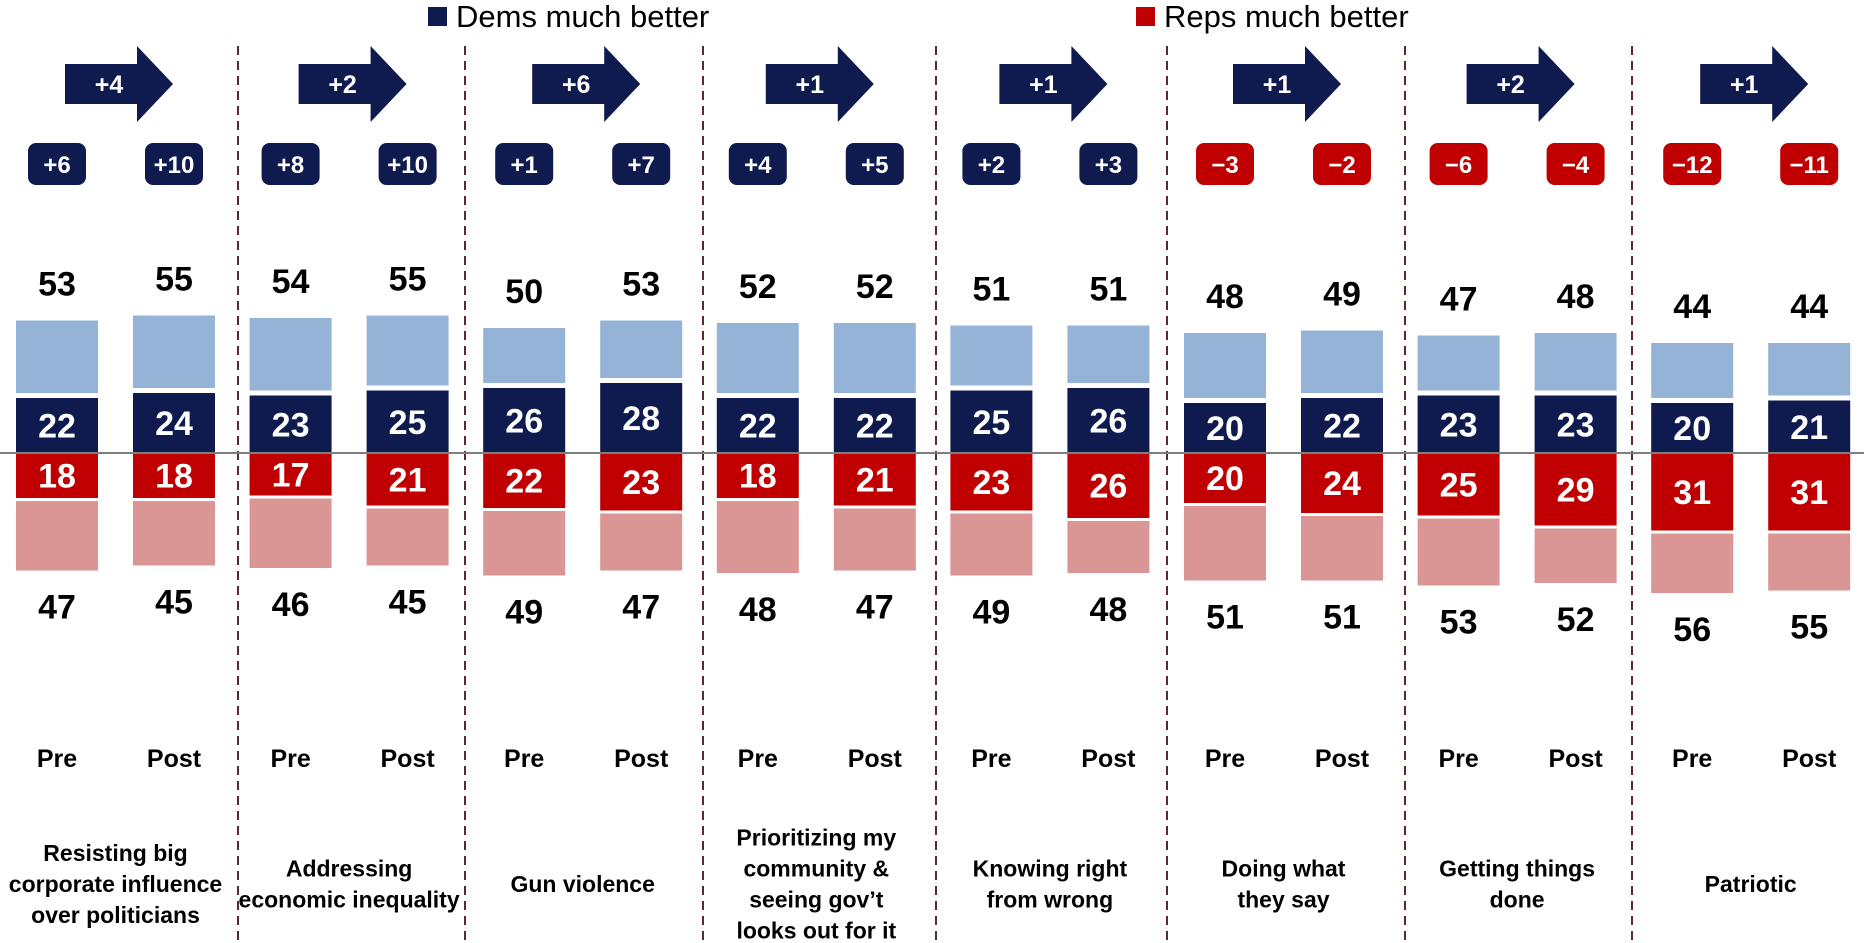 This screenshot has height=943, width=1864. What do you see at coordinates (1225, 479) in the screenshot?
I see `value-rep-much: 20` at bounding box center [1225, 479].